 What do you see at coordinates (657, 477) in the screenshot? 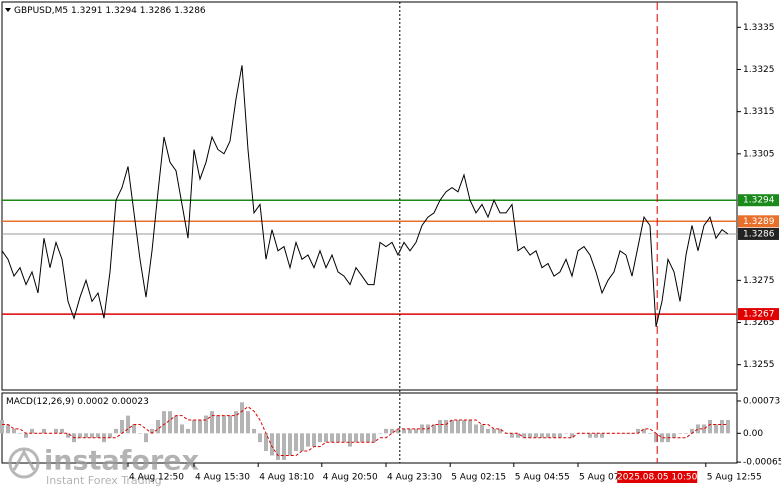
I see `vline-label-bg` at bounding box center [657, 477].